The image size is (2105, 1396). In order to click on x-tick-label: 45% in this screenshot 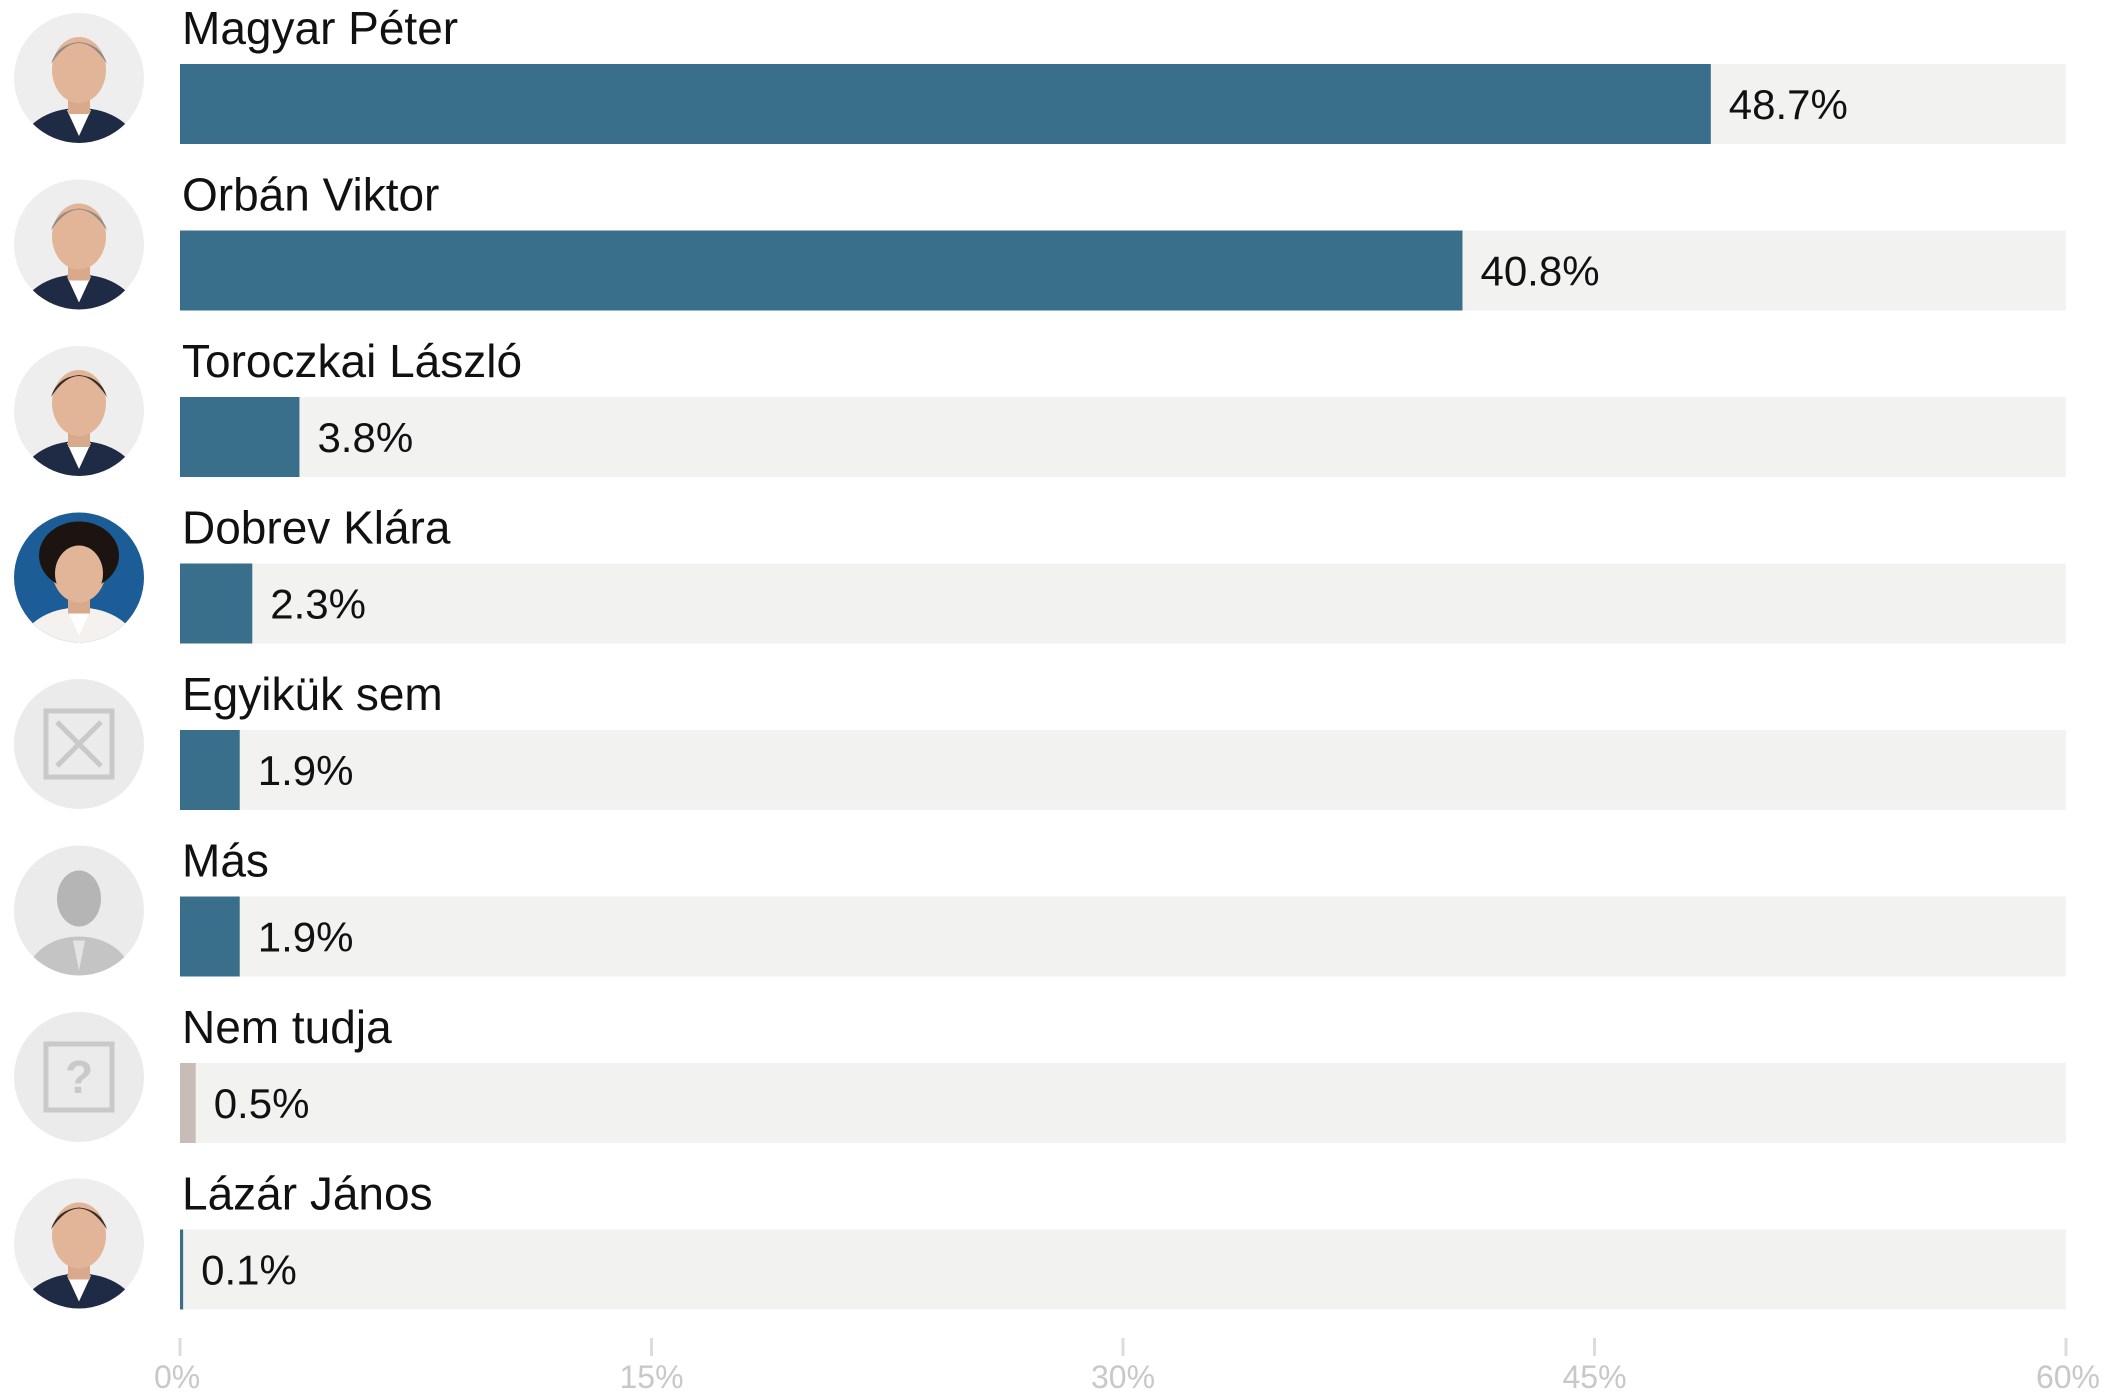, I will do `click(1594, 1377)`.